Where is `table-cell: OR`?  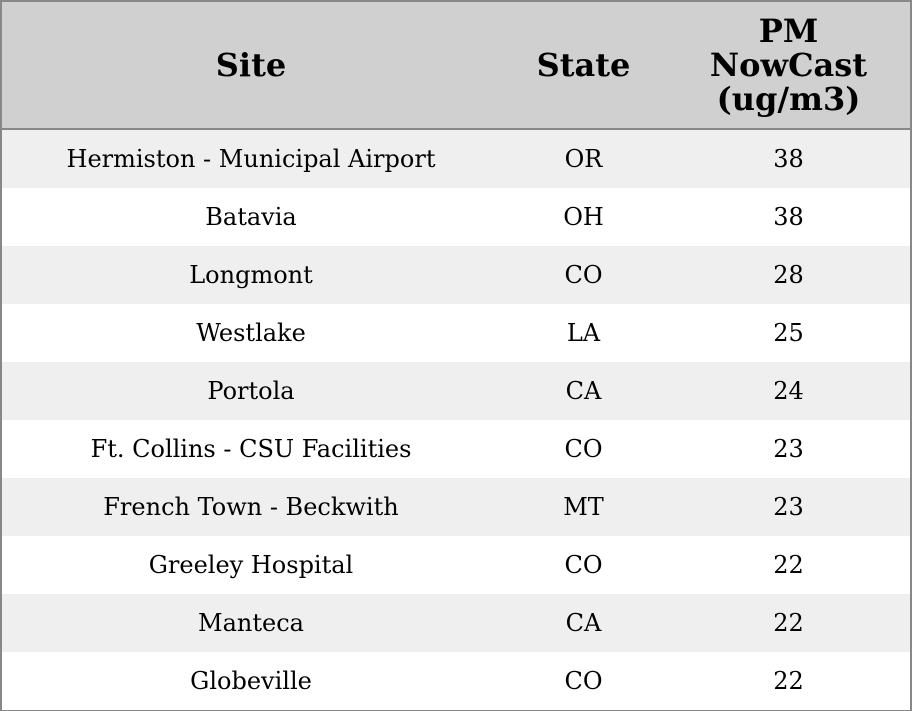
table-cell: OR is located at coordinates (583, 158).